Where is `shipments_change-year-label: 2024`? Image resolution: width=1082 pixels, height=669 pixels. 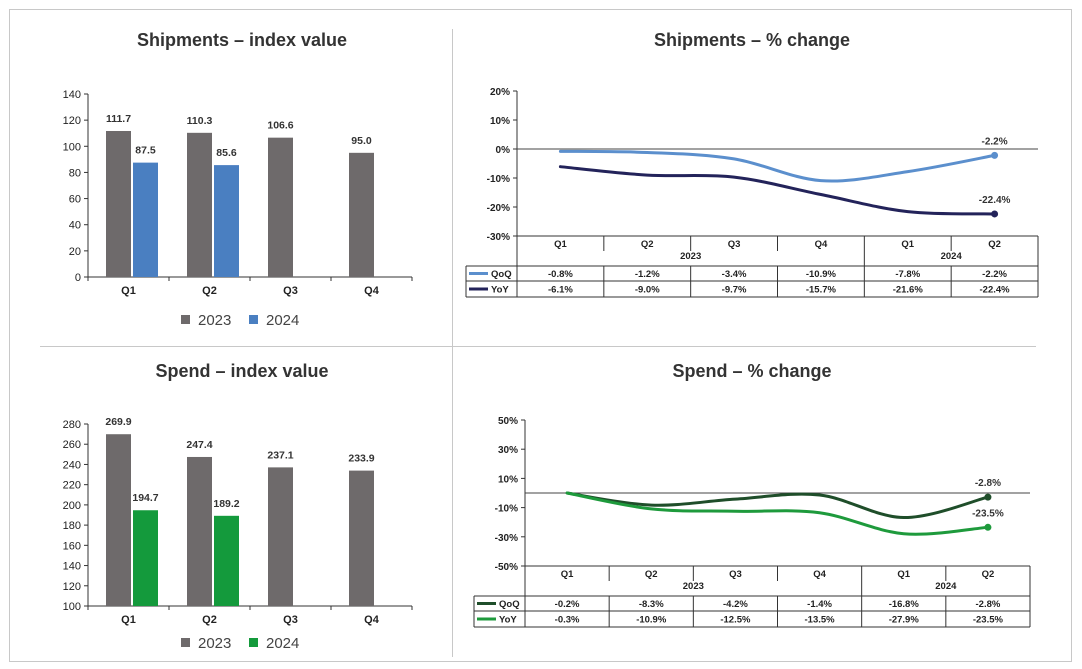
shipments_change-year-label: 2024 is located at coordinates (952, 256).